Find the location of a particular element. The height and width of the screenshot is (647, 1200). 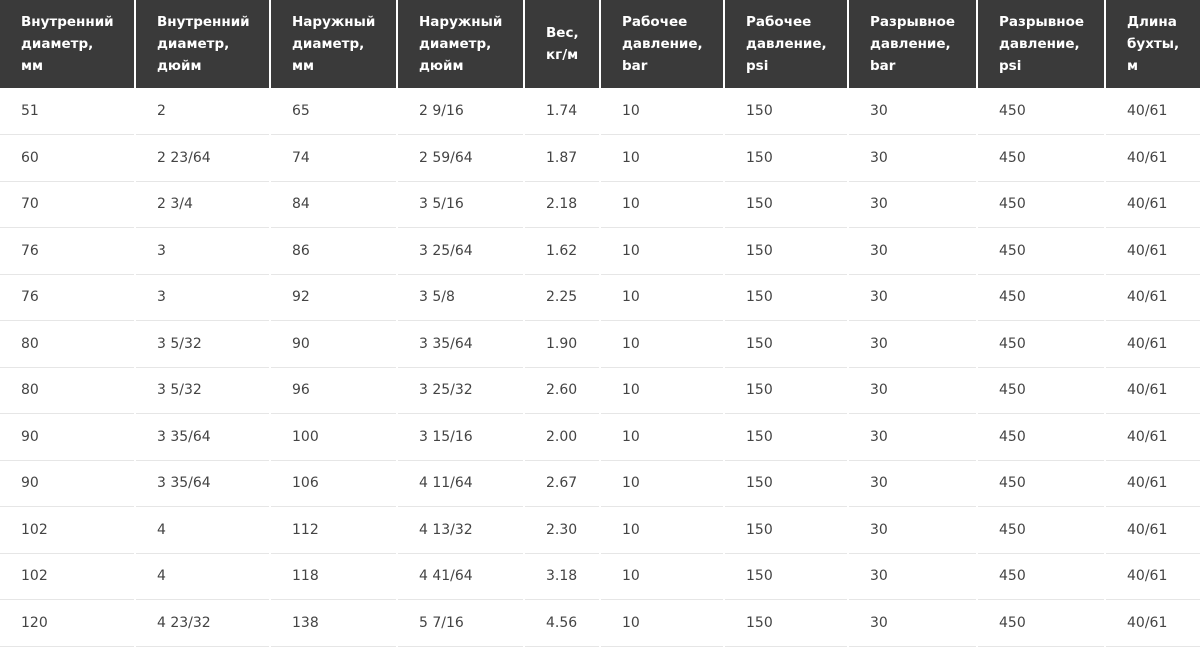

table-cell: 2.67 is located at coordinates (561, 483).